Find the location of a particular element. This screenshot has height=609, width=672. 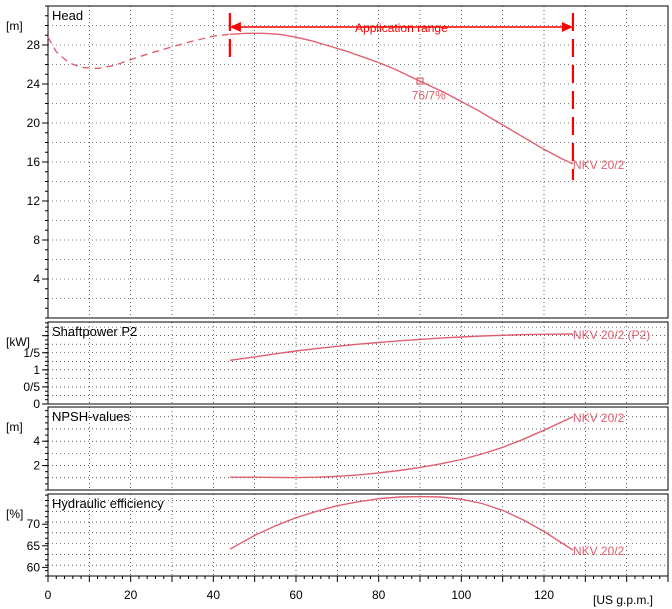

y-tick-label: 70 is located at coordinates (34, 524).